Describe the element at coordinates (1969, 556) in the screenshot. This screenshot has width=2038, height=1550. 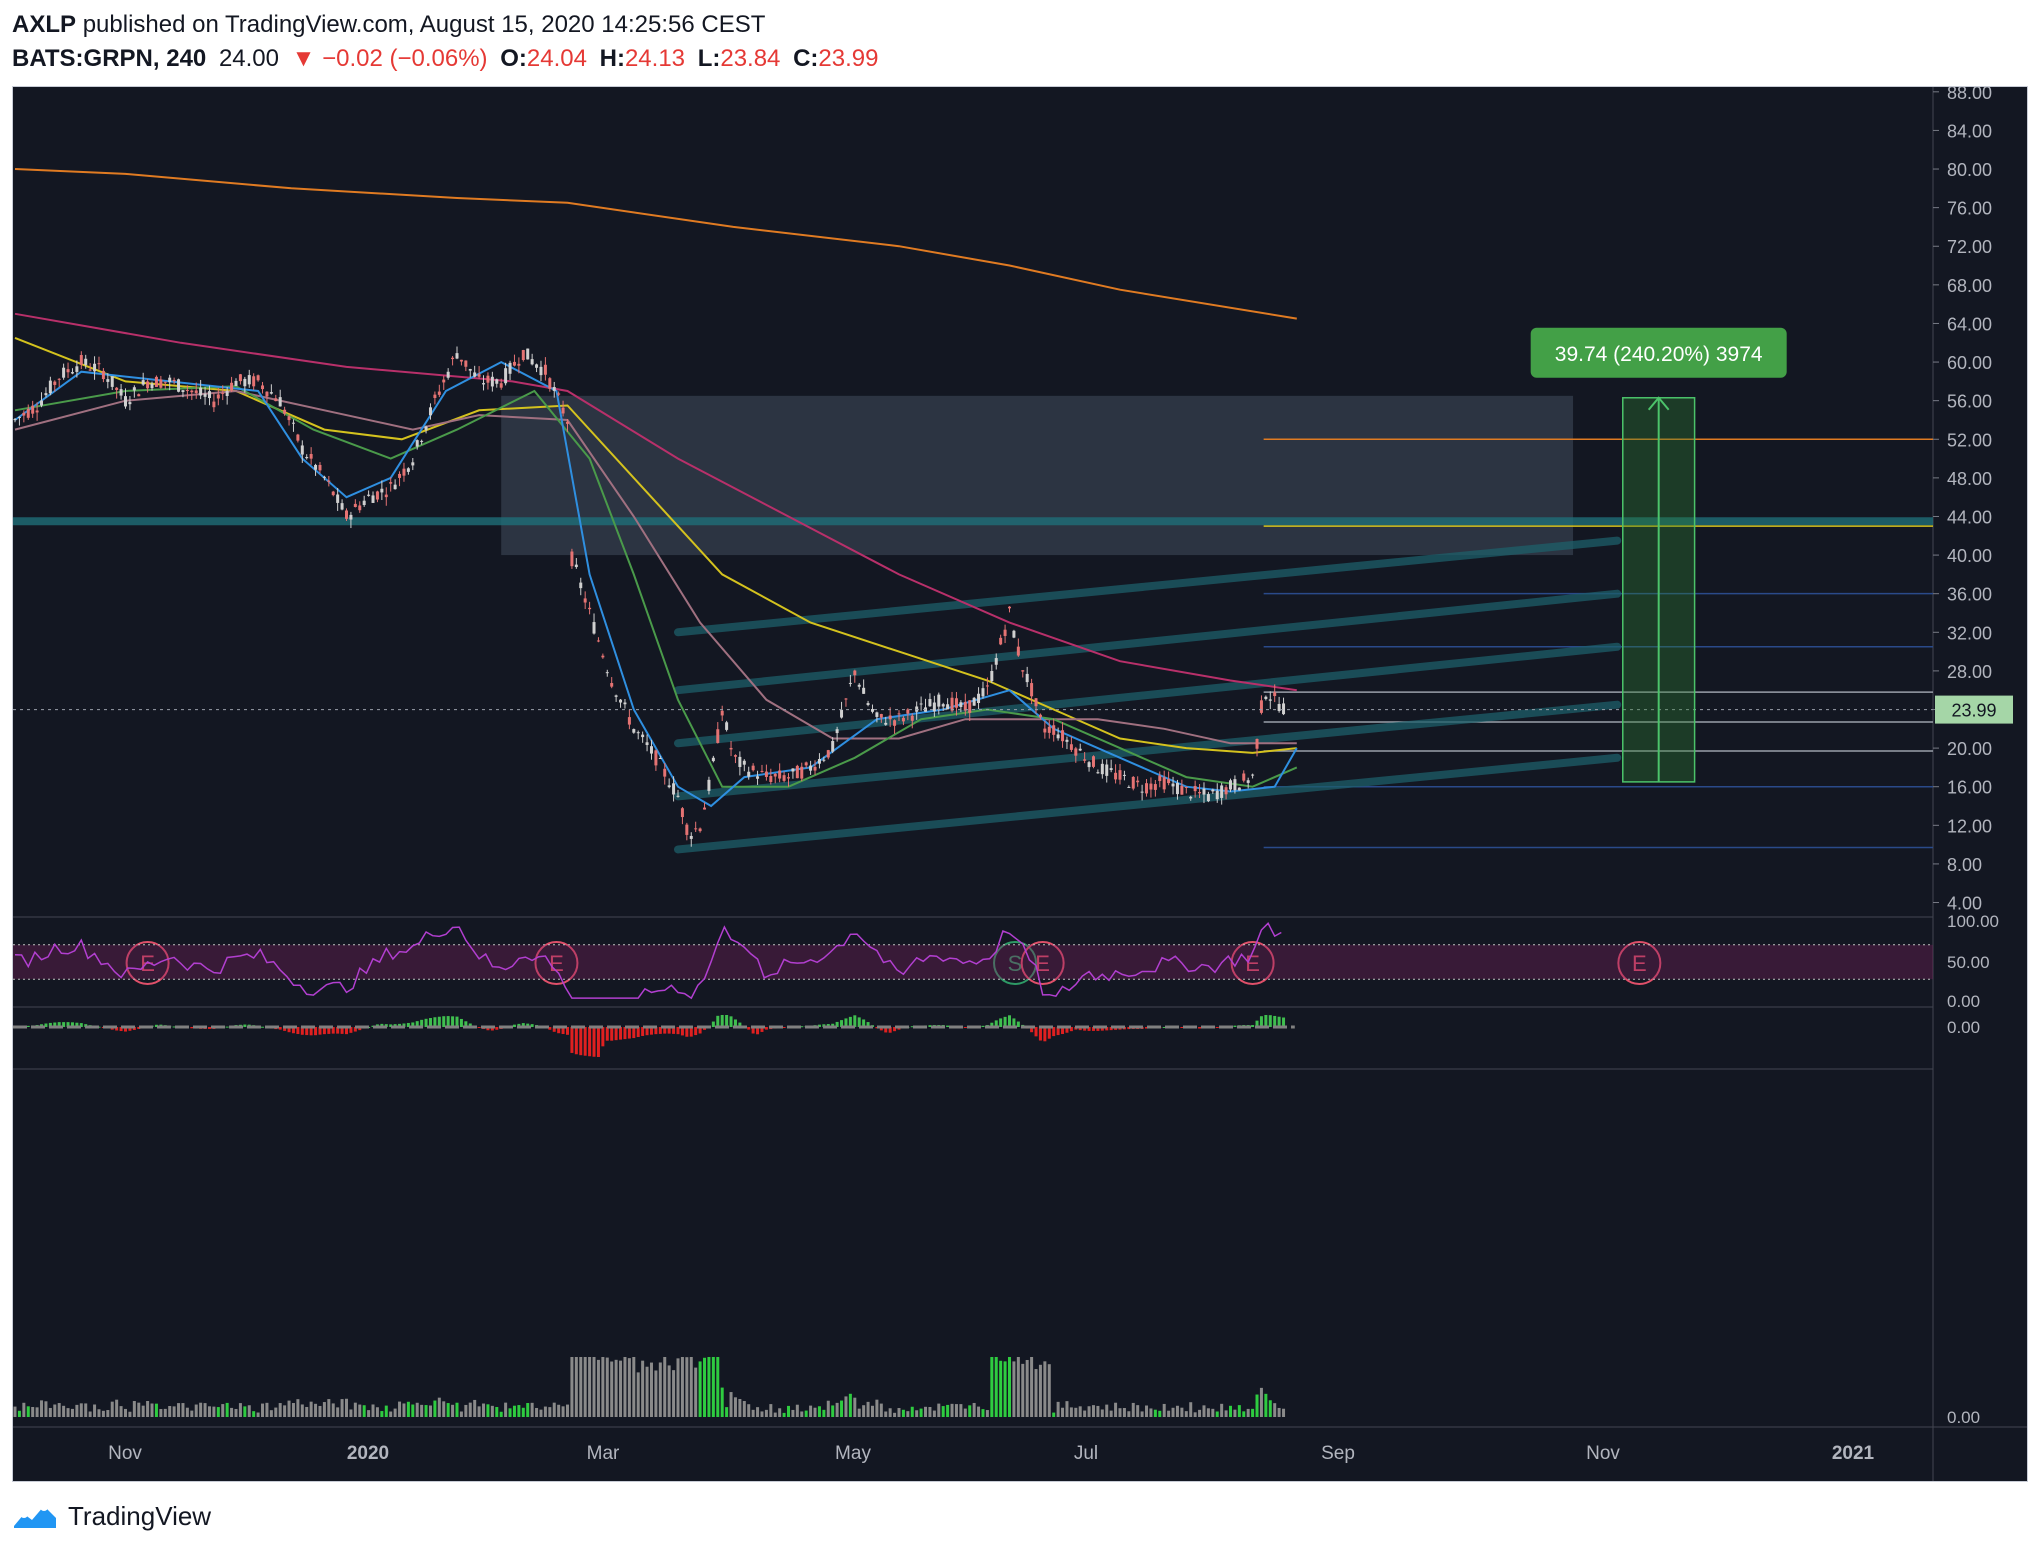
I see `price-tick-label: 40.00` at that location.